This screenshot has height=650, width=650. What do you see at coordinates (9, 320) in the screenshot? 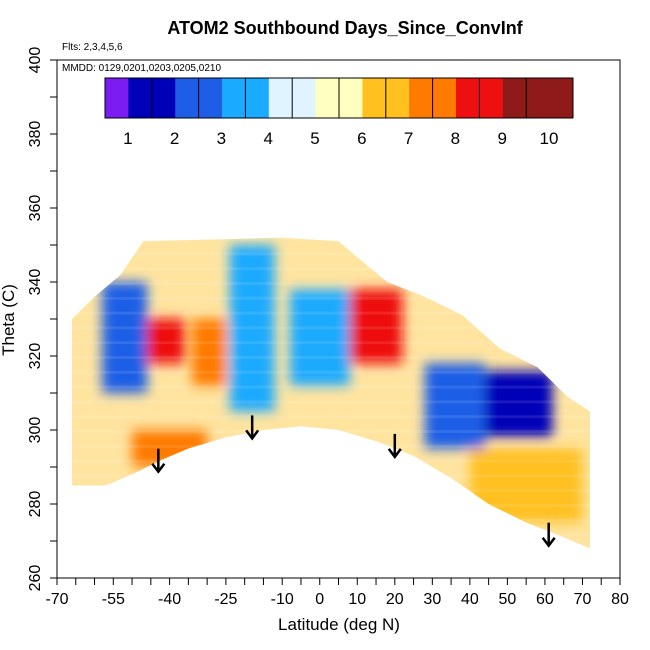
I see `y-axis-label: Theta (C)` at bounding box center [9, 320].